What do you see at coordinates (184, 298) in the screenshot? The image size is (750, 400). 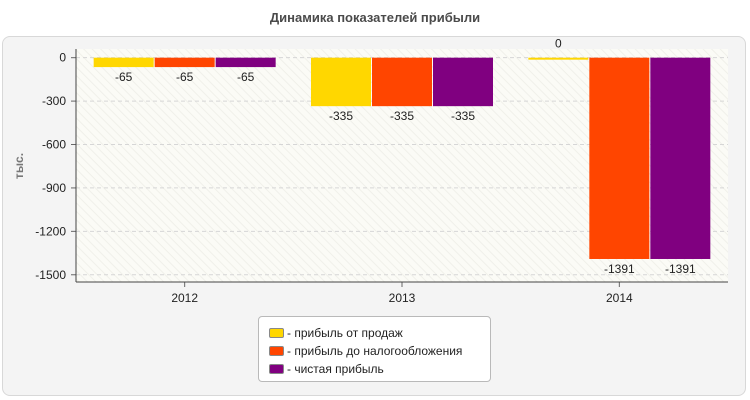 I see `x-tick-label: 2012` at bounding box center [184, 298].